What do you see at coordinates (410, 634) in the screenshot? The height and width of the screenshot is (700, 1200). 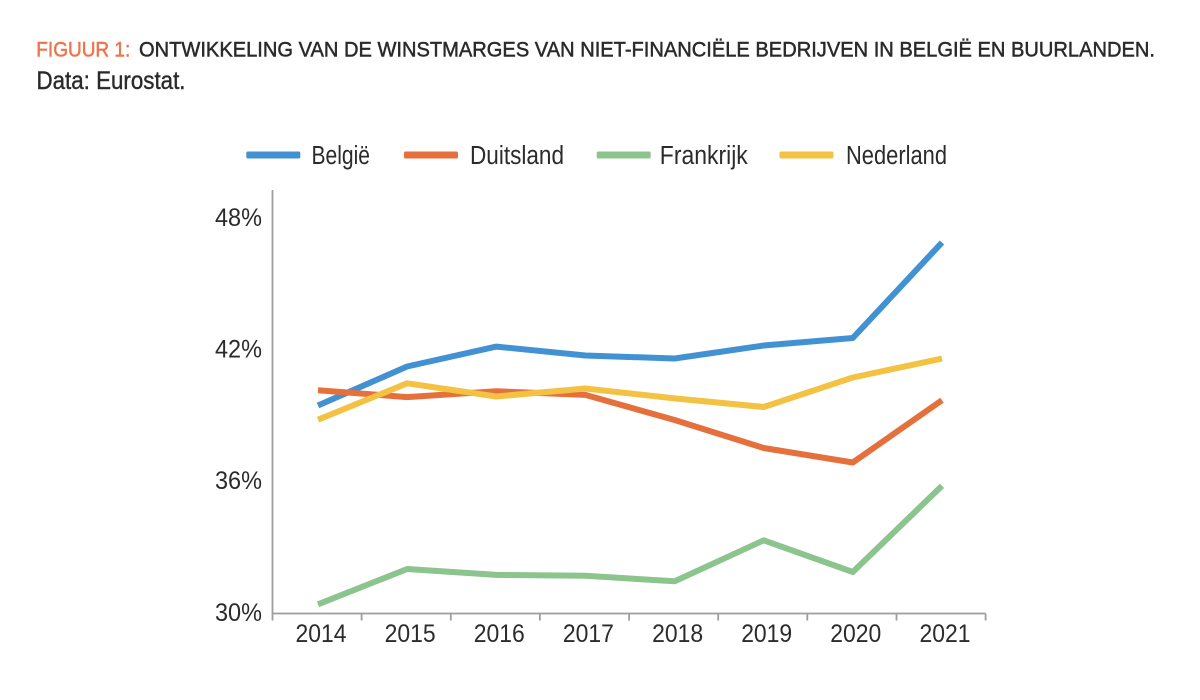 I see `svg-text: 2015` at bounding box center [410, 634].